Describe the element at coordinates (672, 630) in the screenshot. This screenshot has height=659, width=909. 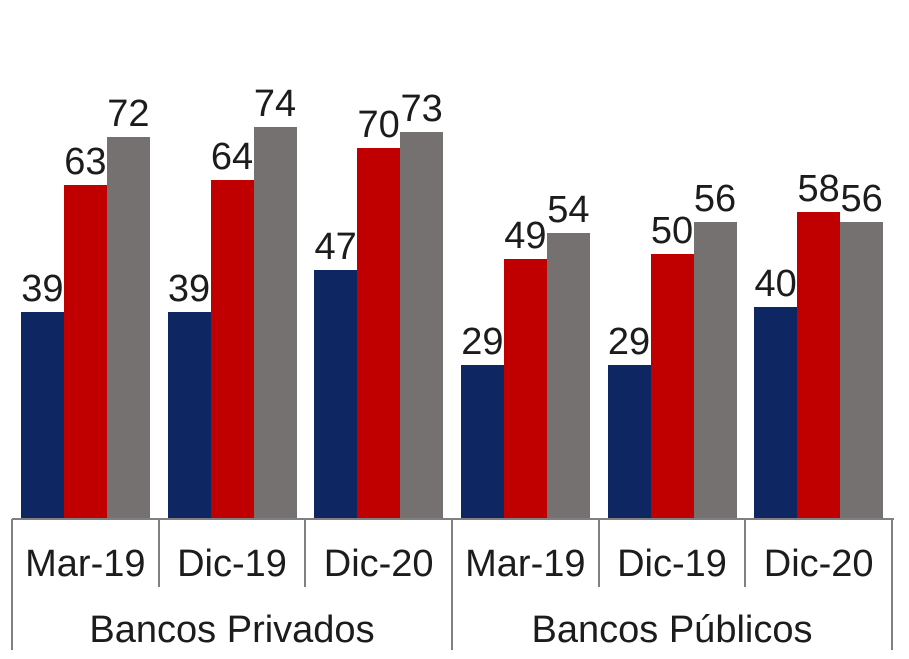
I see `category-group-label: Bancos Públicos` at that location.